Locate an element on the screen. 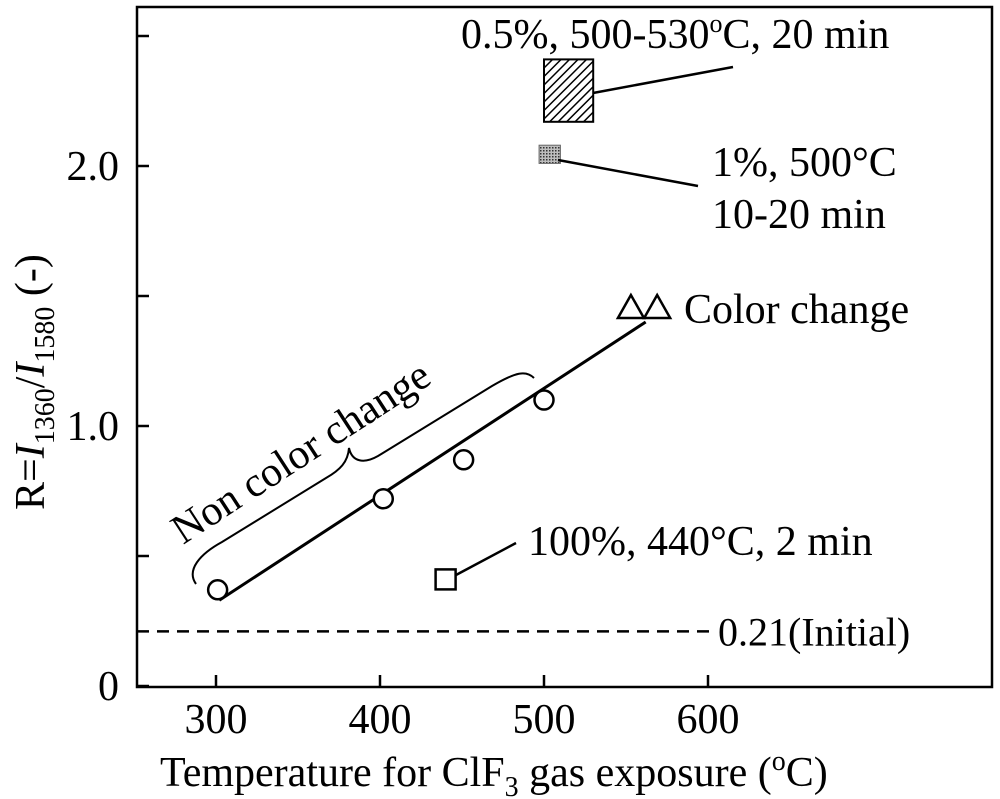 This screenshot has height=799, width=1000. leader-line-dots is located at coordinates (628, 173).